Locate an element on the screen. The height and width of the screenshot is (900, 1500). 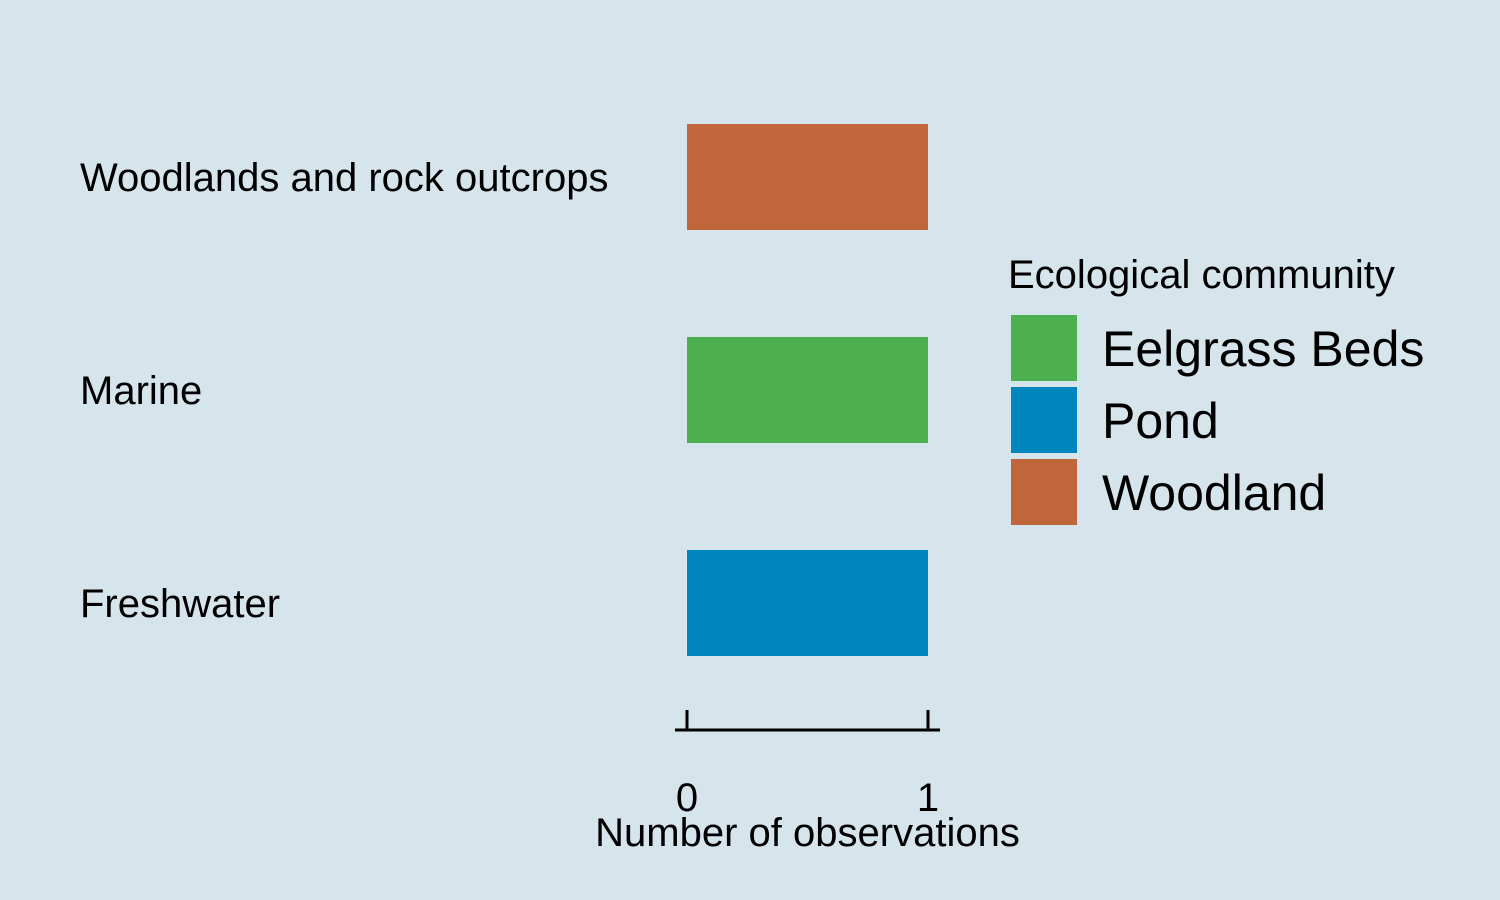
legend-label: Woodland is located at coordinates (1214, 493).